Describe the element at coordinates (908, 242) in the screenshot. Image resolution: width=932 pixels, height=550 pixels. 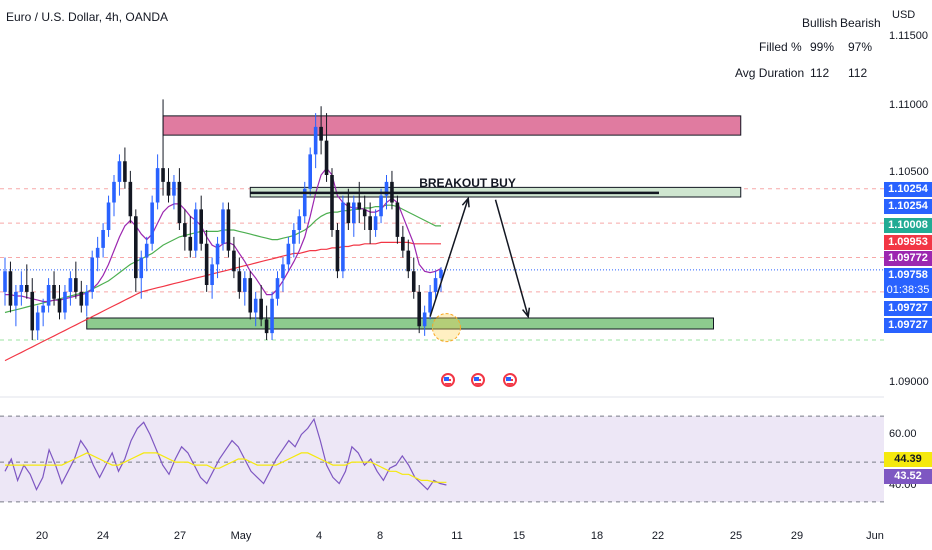
I see `price-badge: 1.09953` at that location.